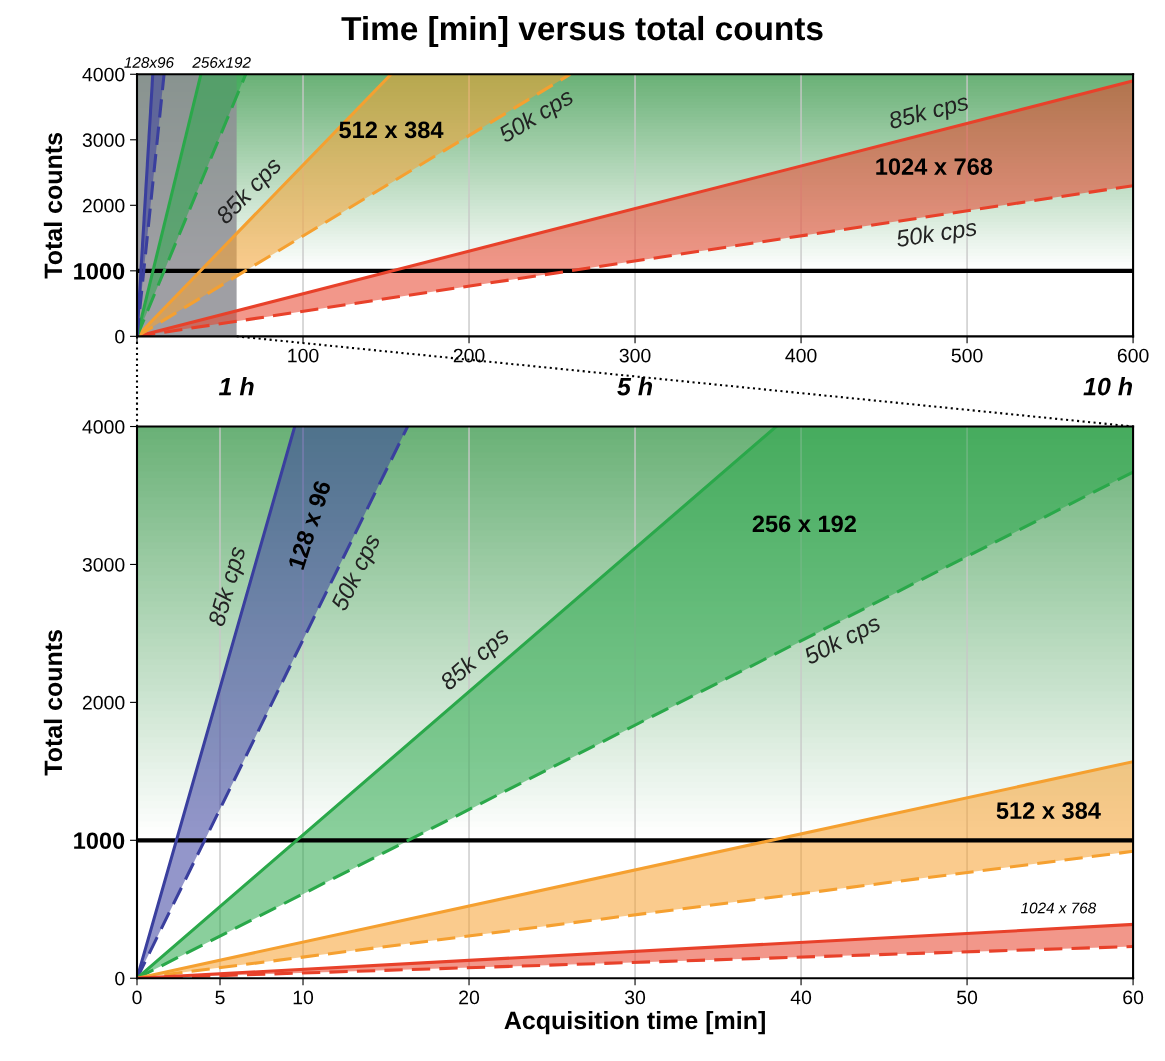  I want to click on x-tick-label: 100, so click(303, 355).